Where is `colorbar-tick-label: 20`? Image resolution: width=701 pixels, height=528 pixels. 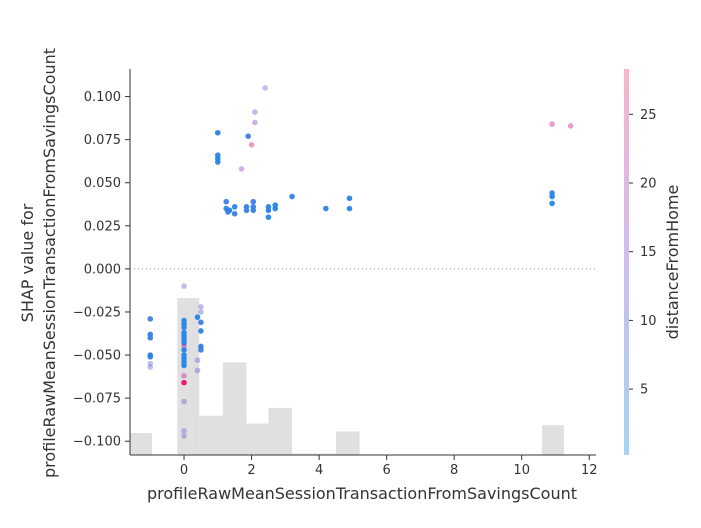
colorbar-tick-label: 20 is located at coordinates (648, 184).